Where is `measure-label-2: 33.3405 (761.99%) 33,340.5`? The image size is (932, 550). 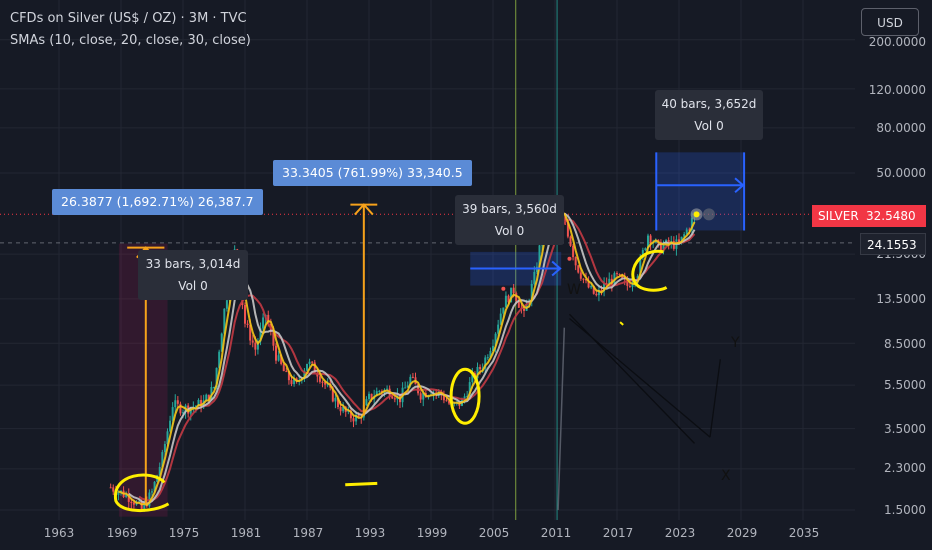
measure-label-2: 33.3405 (761.99%) 33,340.5 is located at coordinates (372, 173).